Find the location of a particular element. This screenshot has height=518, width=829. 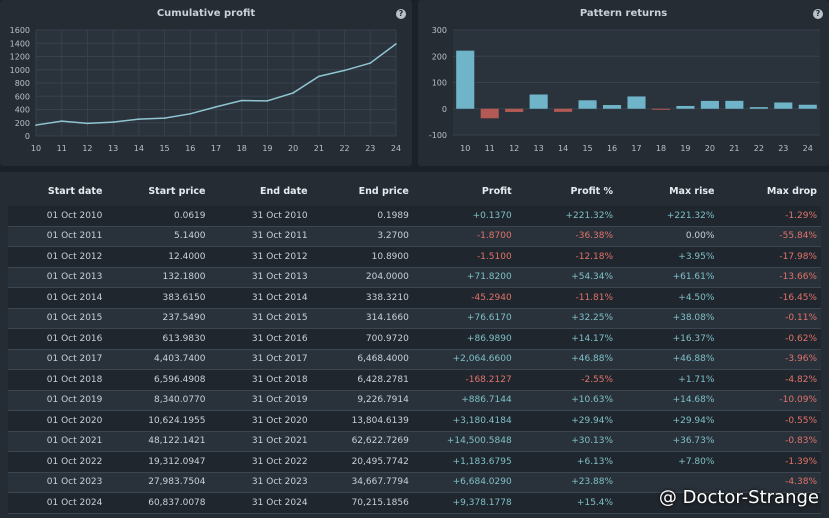

table-cell: +76.6170 is located at coordinates (464, 318).